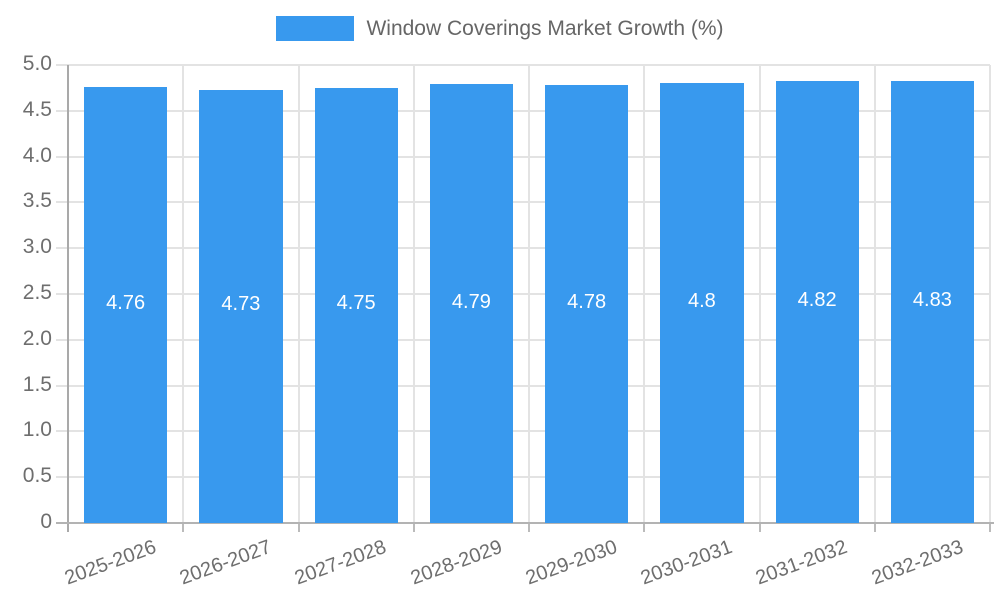  I want to click on legend-swatch, so click(315, 28).